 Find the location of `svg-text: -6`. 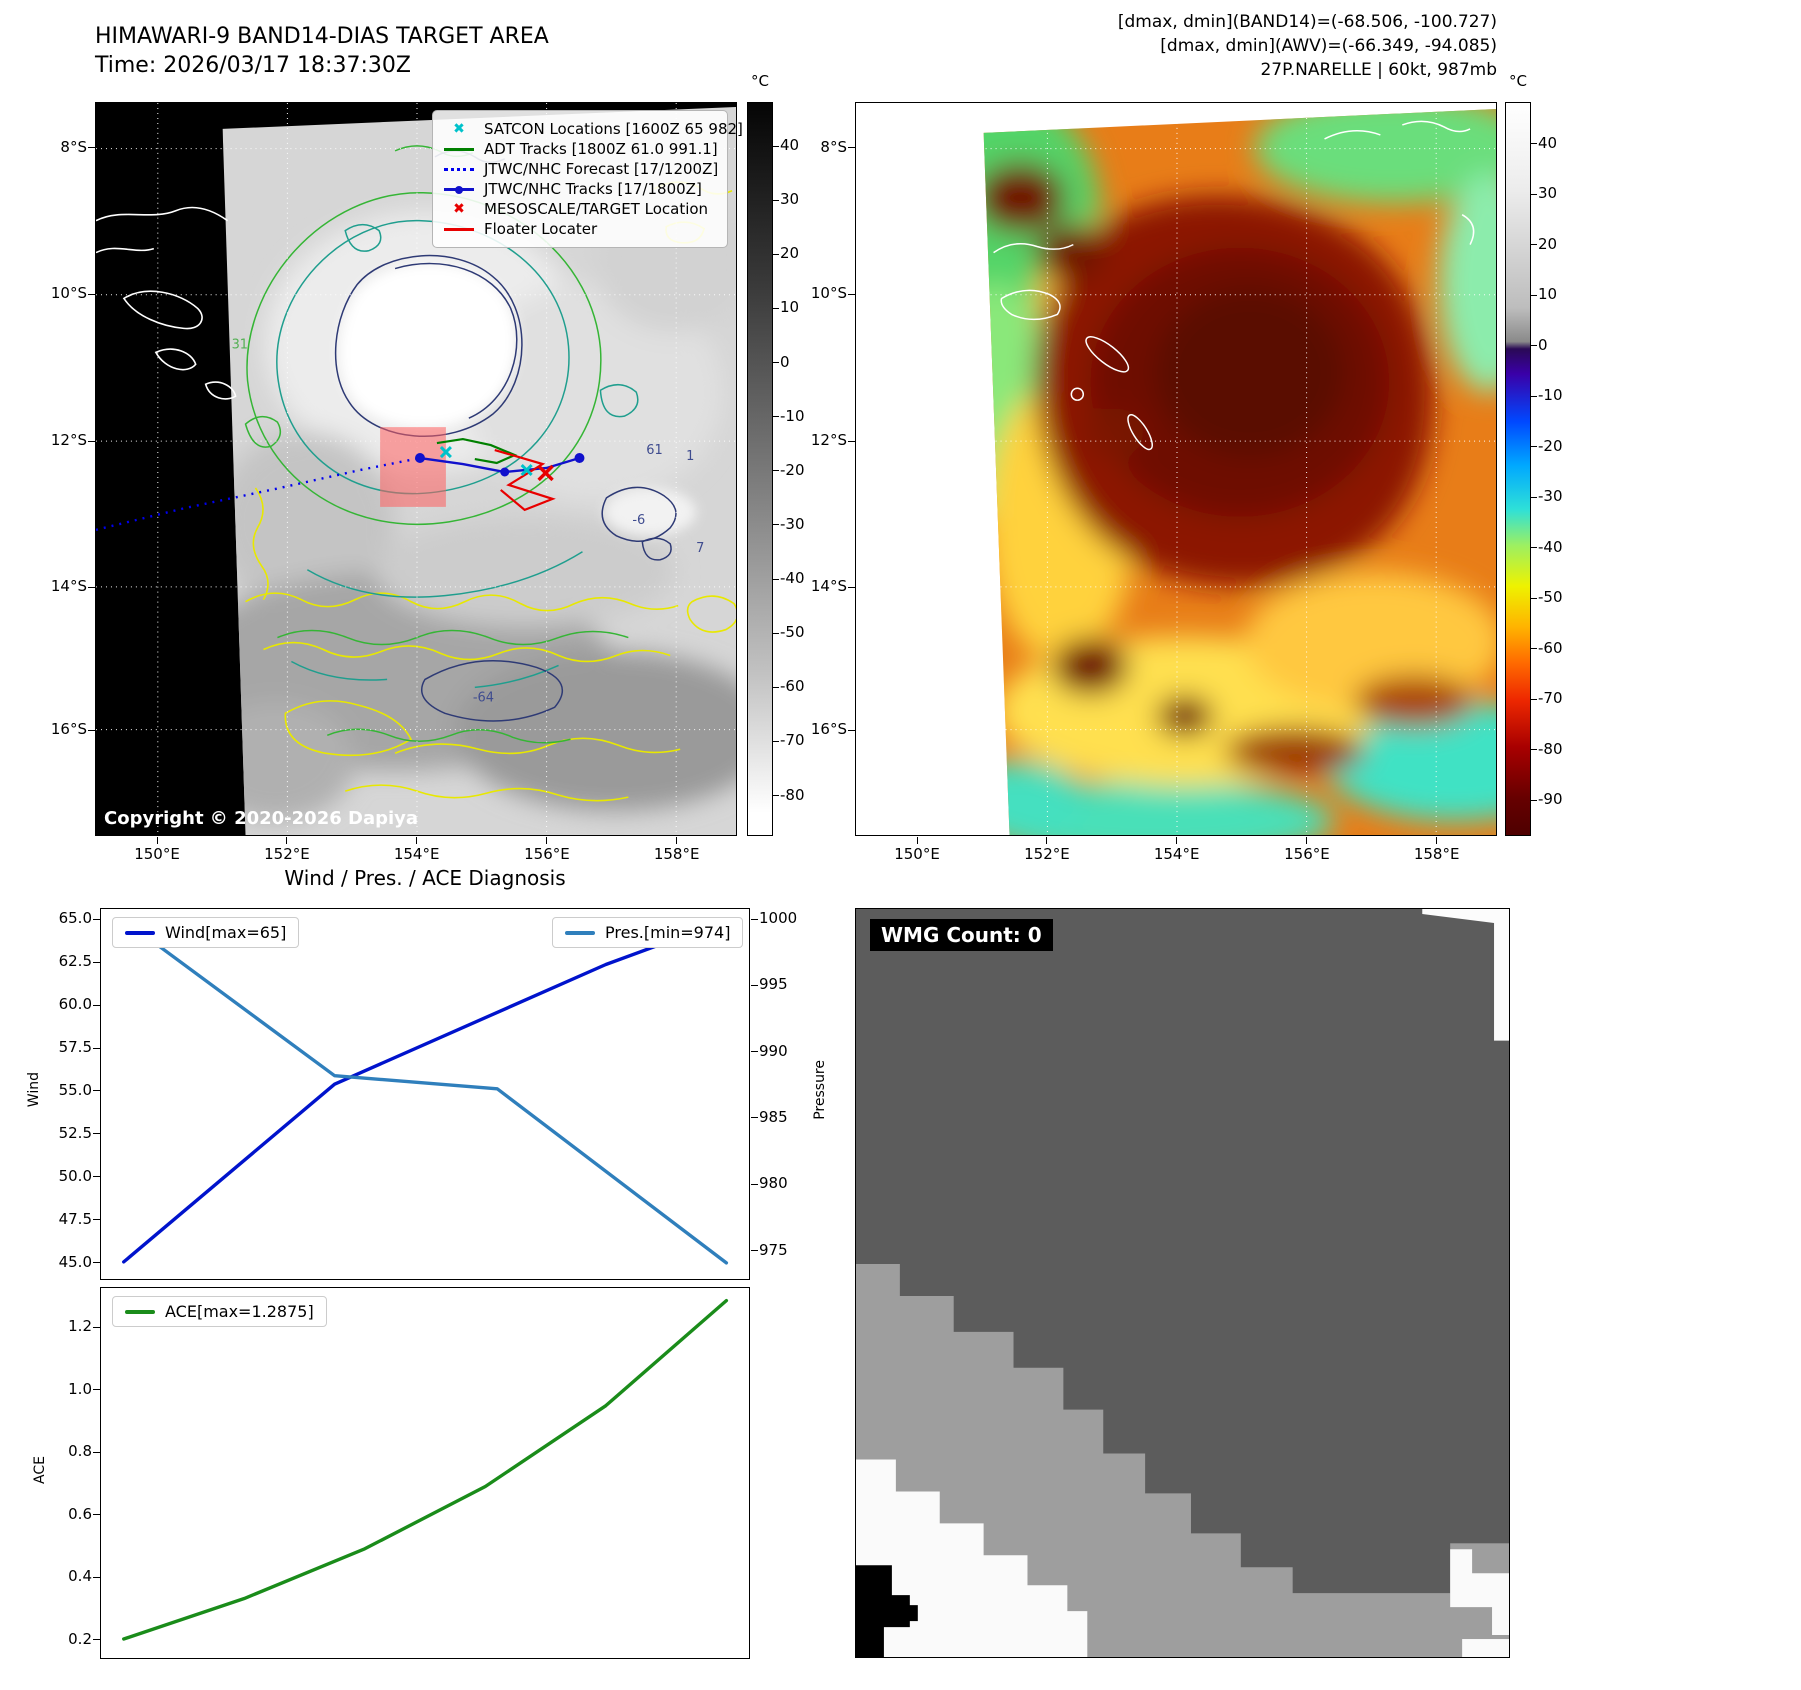

svg-text: -6 is located at coordinates (638, 520).